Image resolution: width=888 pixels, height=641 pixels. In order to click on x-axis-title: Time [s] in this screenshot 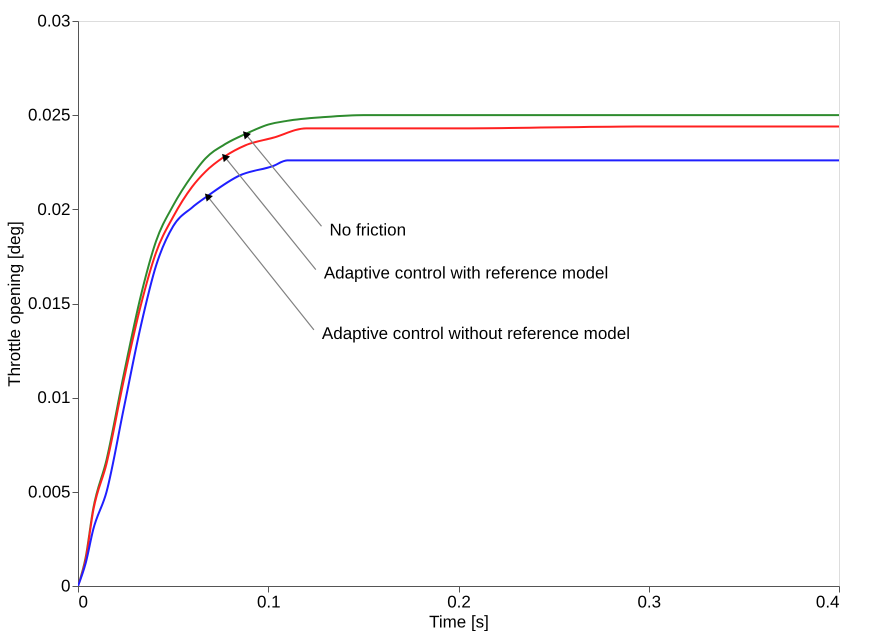, I will do `click(459, 622)`.